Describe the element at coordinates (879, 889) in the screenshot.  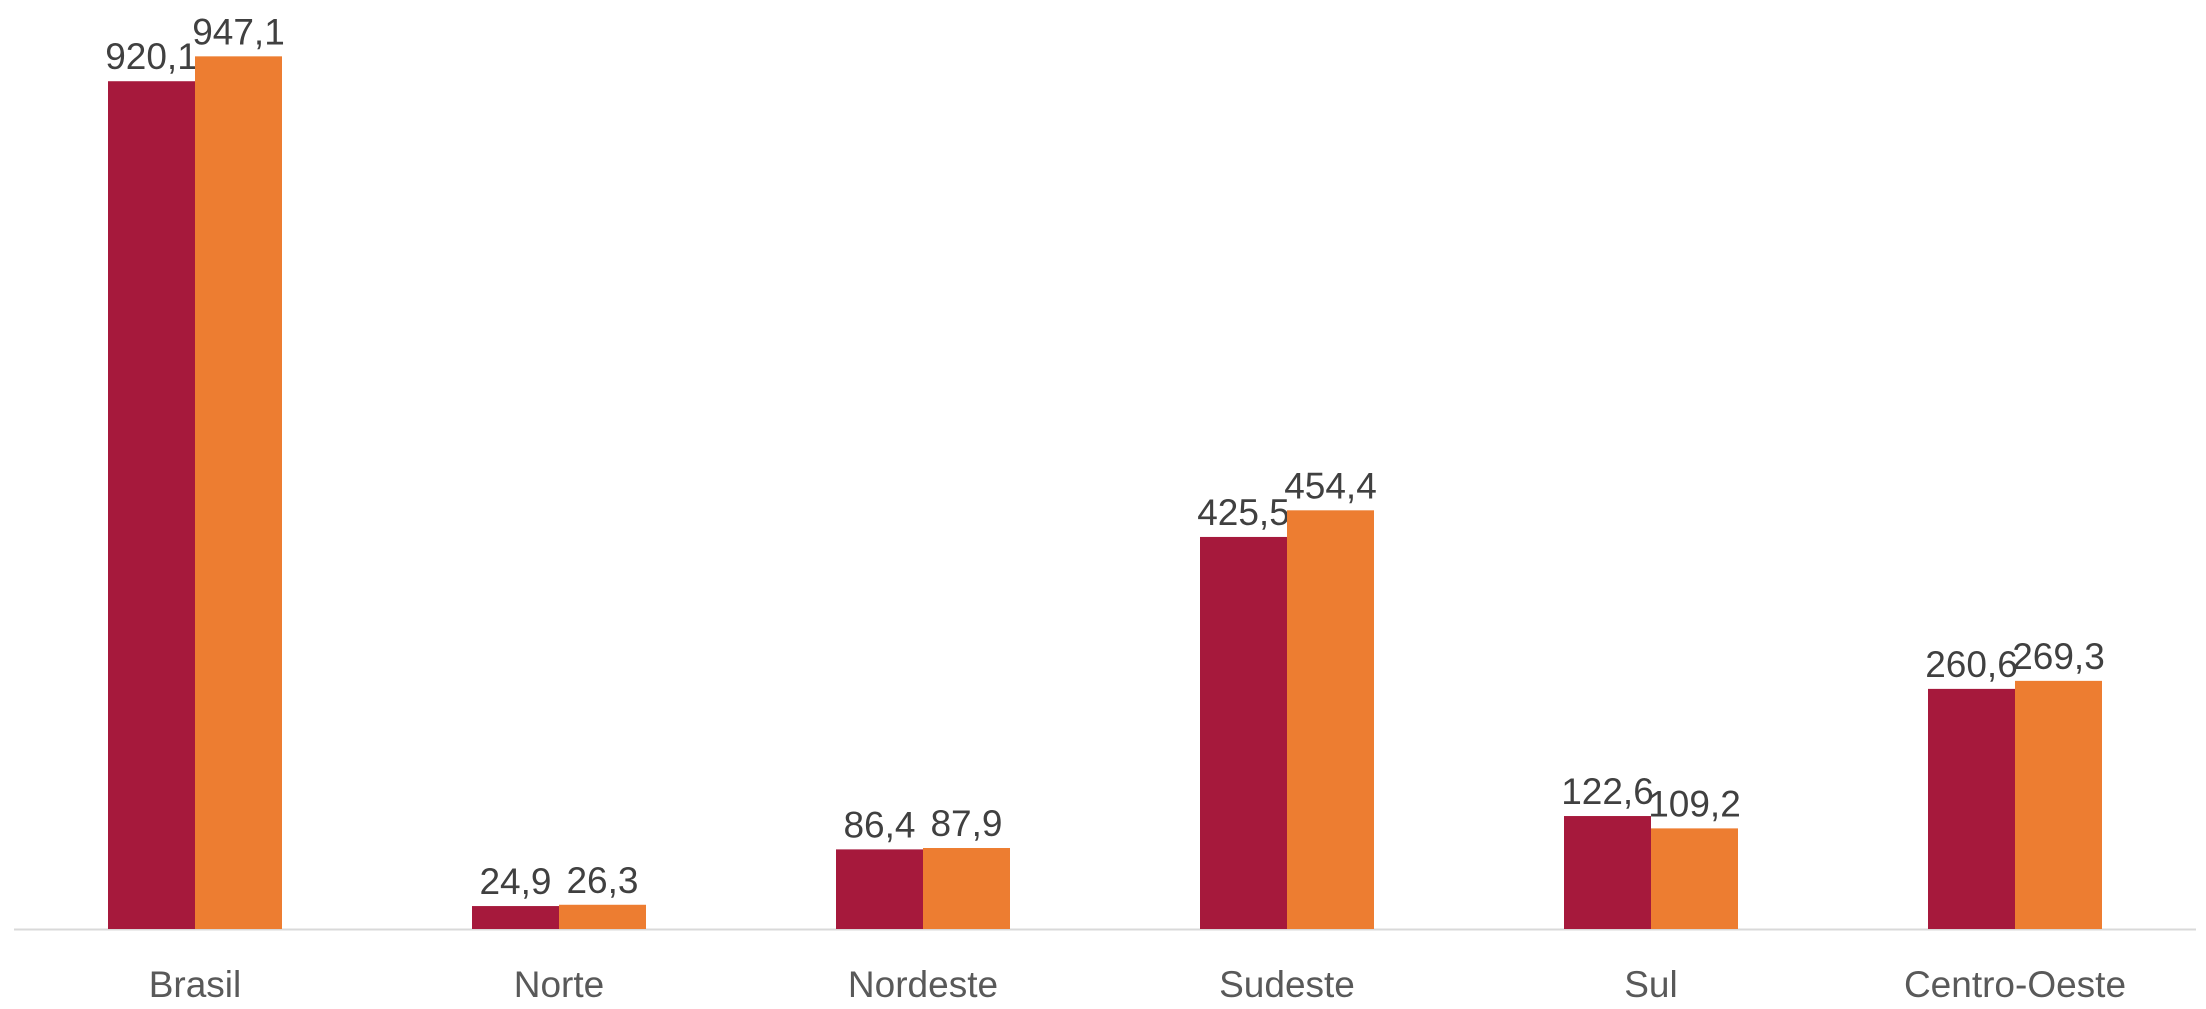
I see `bar-series-1-nordeste` at that location.